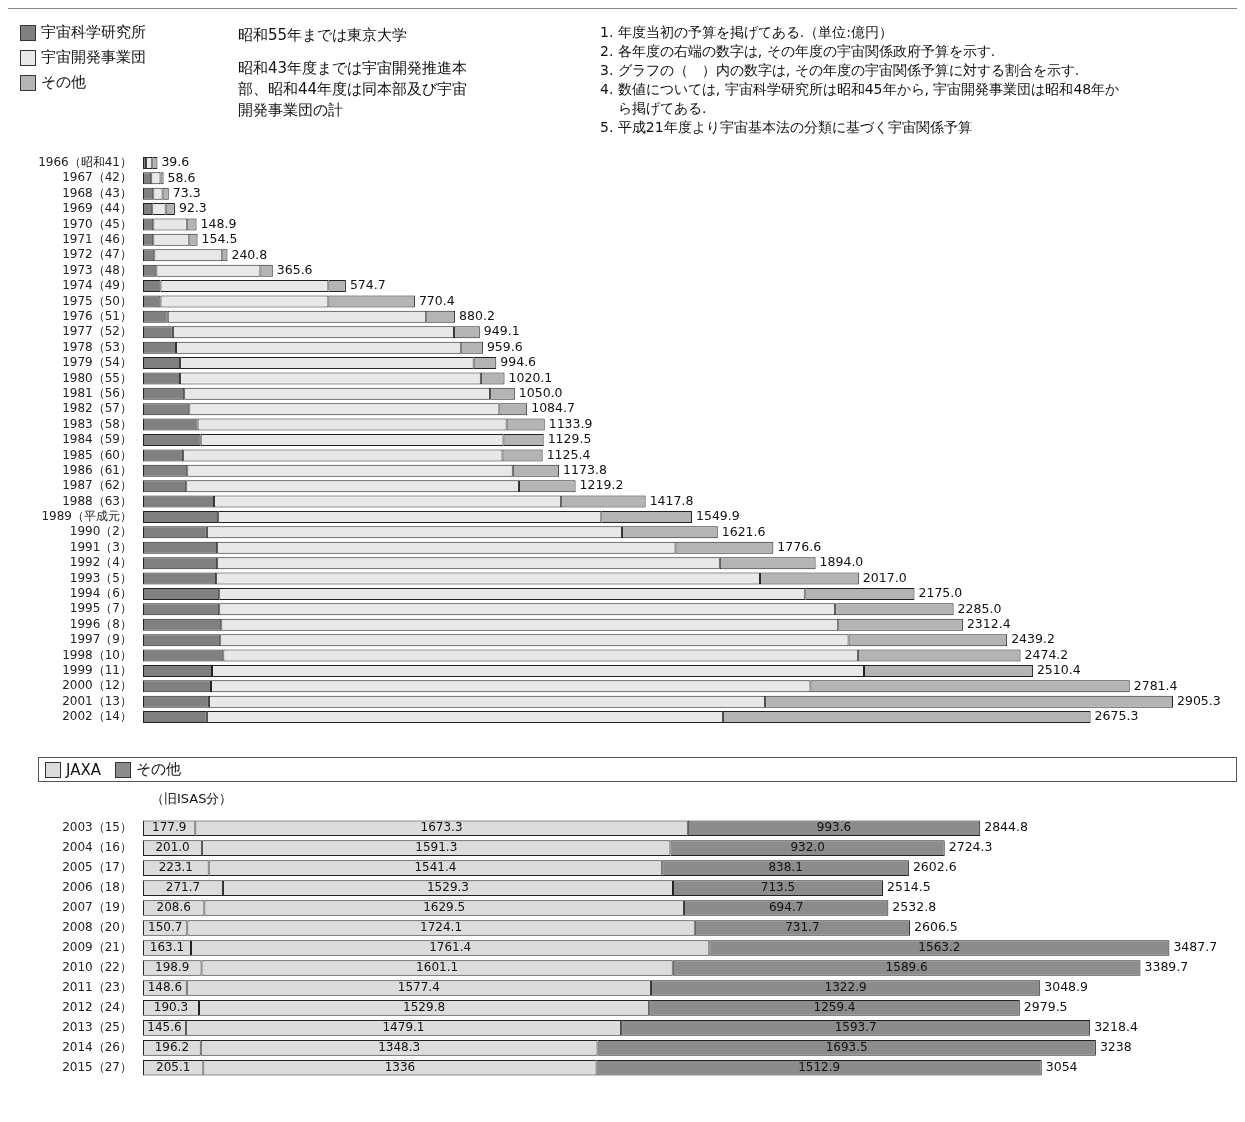  I want to click on data-label: 148.6, so click(165, 987).